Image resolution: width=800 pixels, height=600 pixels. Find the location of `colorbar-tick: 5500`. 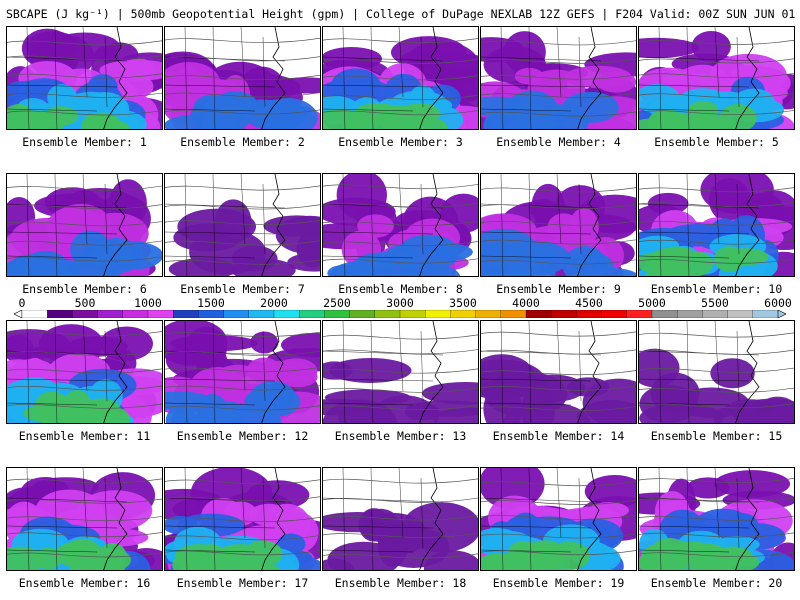

colorbar-tick: 5500 is located at coordinates (715, 303).